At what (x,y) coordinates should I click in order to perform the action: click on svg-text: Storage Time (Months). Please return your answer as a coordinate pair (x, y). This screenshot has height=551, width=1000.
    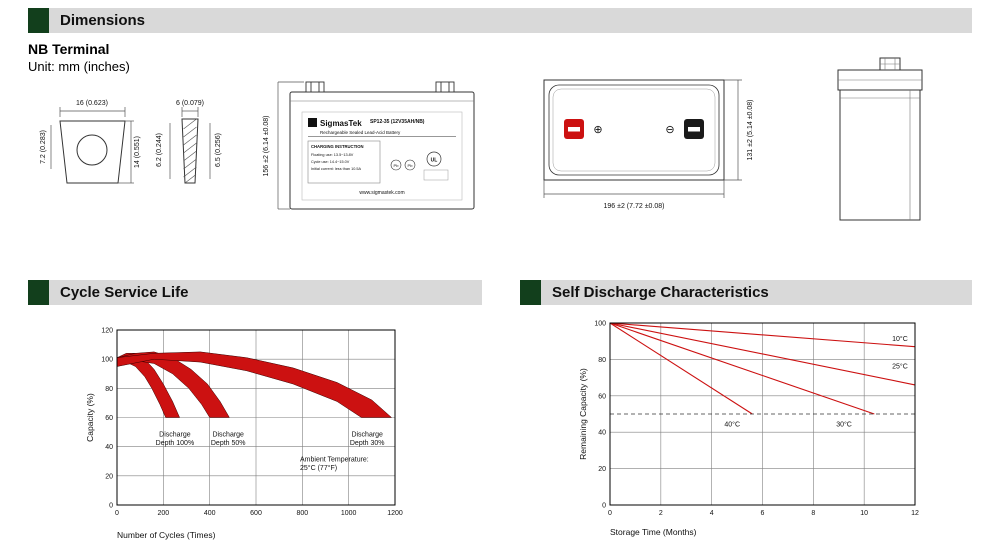
    Looking at the image, I should click on (653, 532).